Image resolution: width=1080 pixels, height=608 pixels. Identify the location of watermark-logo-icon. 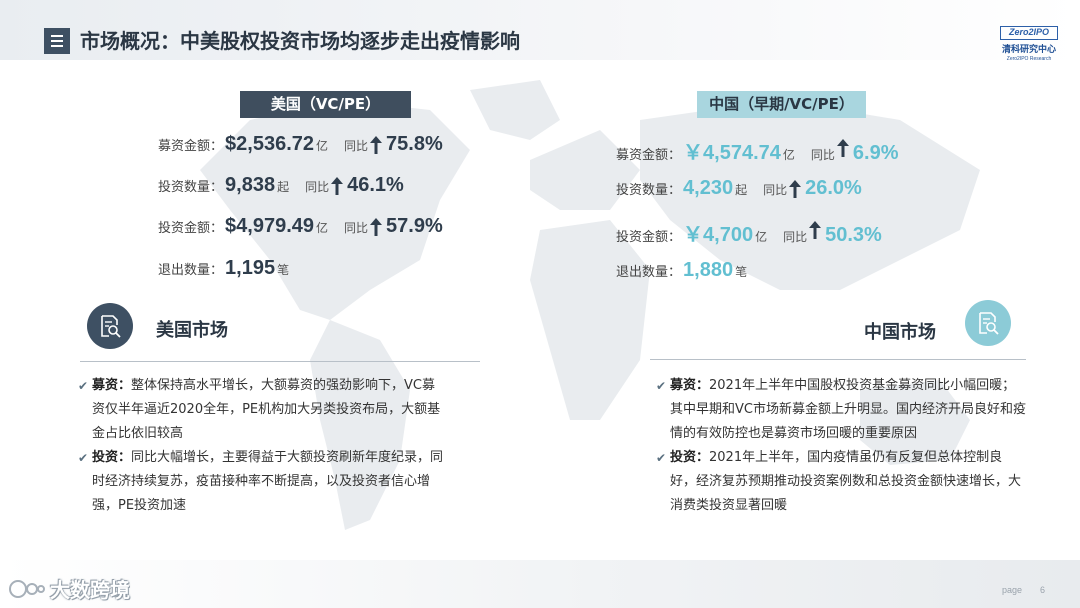
(27, 588).